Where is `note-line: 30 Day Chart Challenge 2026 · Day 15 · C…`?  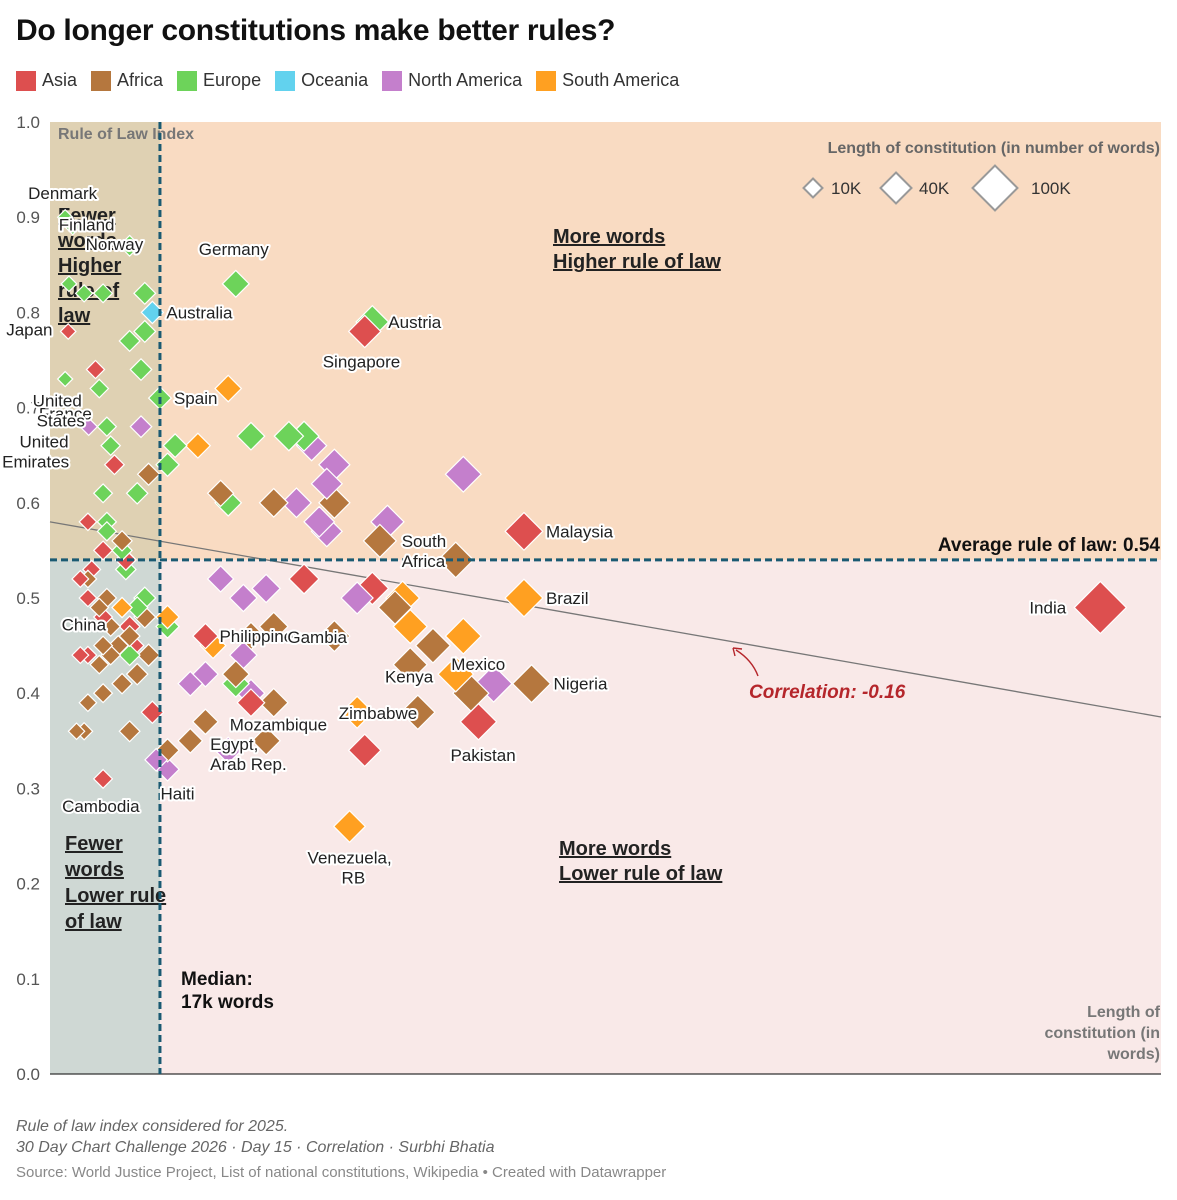
note-line: 30 Day Chart Challenge 2026 · Day 15 · C… is located at coordinates (255, 1147).